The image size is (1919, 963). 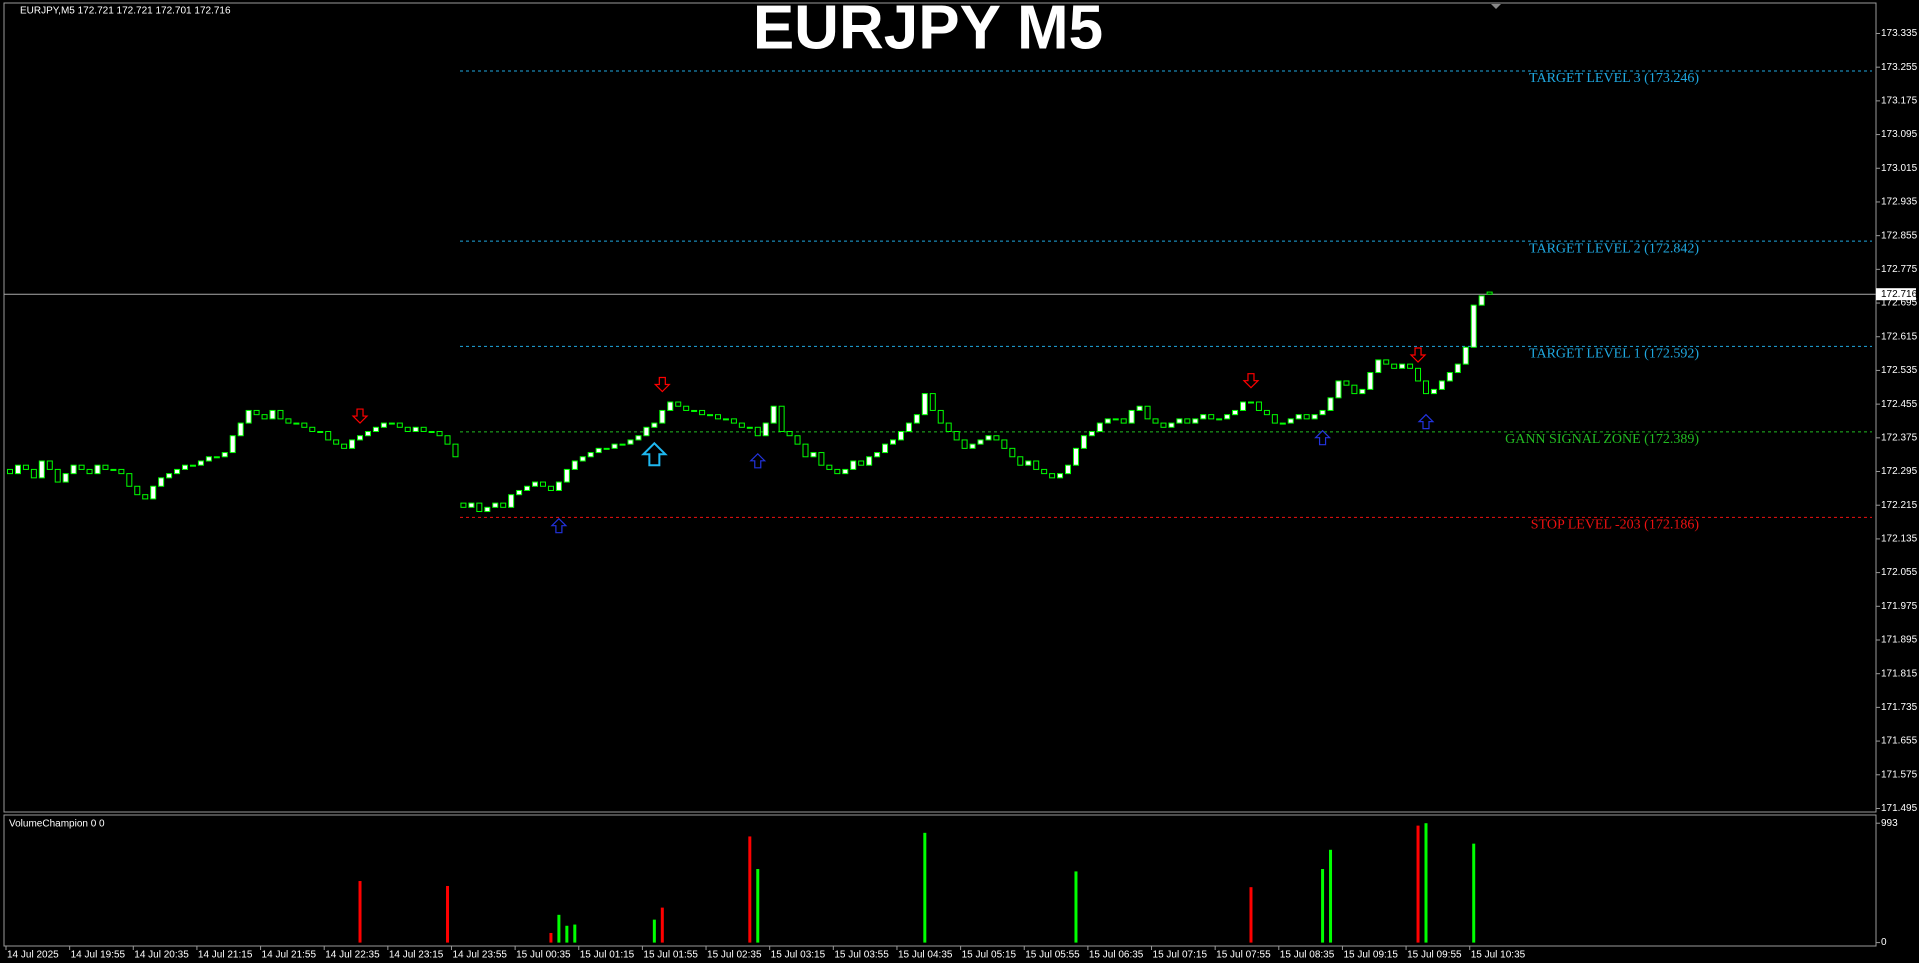 I want to click on level-label: TARGET LEVEL 2 (172.842), so click(x=1614, y=248).